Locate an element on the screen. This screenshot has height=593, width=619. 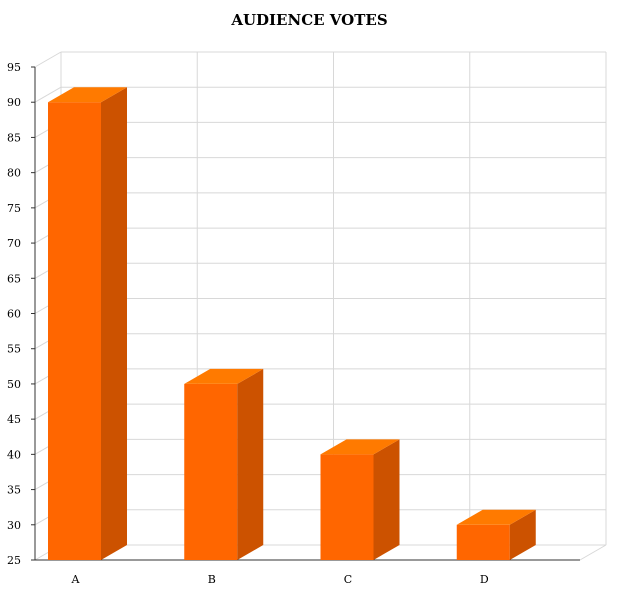
y-tick-label: 75 is located at coordinates (14, 208).